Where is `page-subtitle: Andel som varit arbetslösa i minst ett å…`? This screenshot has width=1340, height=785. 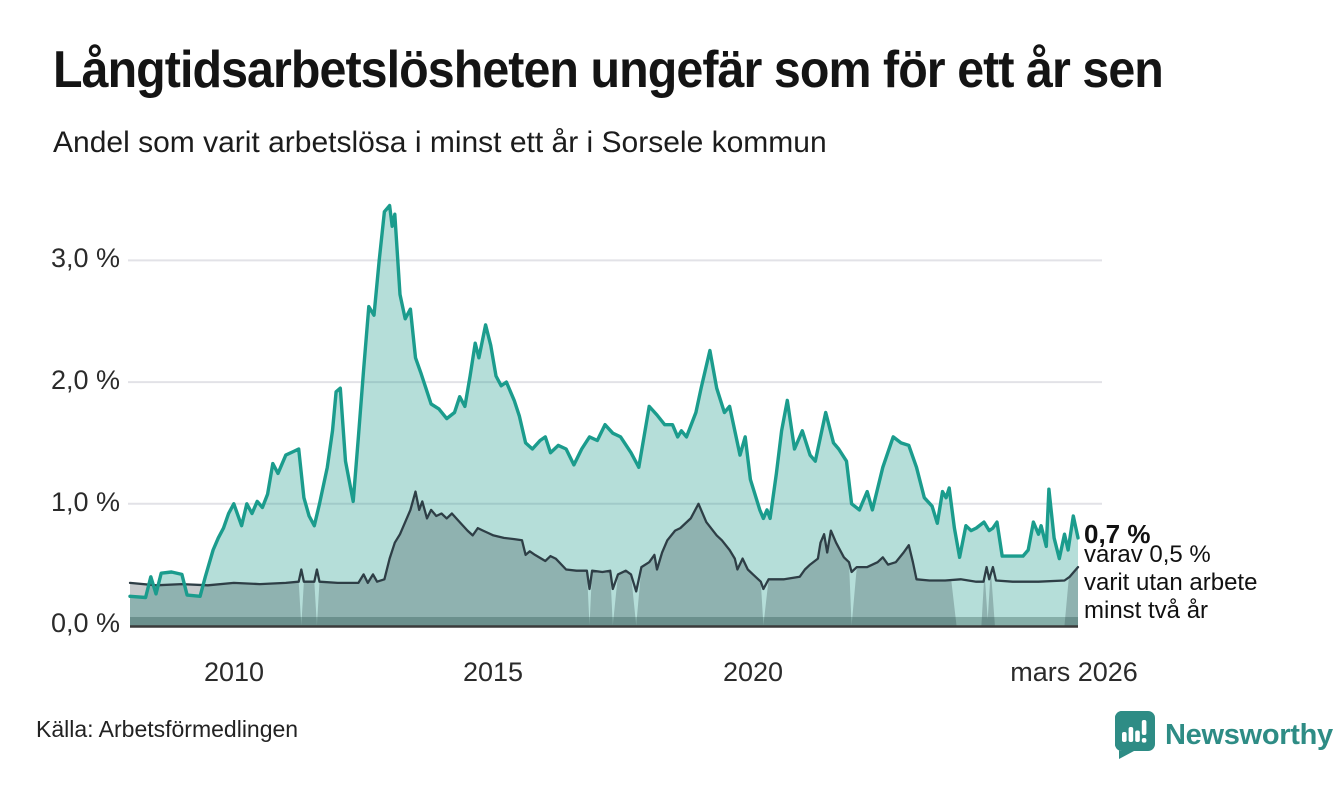 page-subtitle: Andel som varit arbetslösa i minst ett å… is located at coordinates (440, 142).